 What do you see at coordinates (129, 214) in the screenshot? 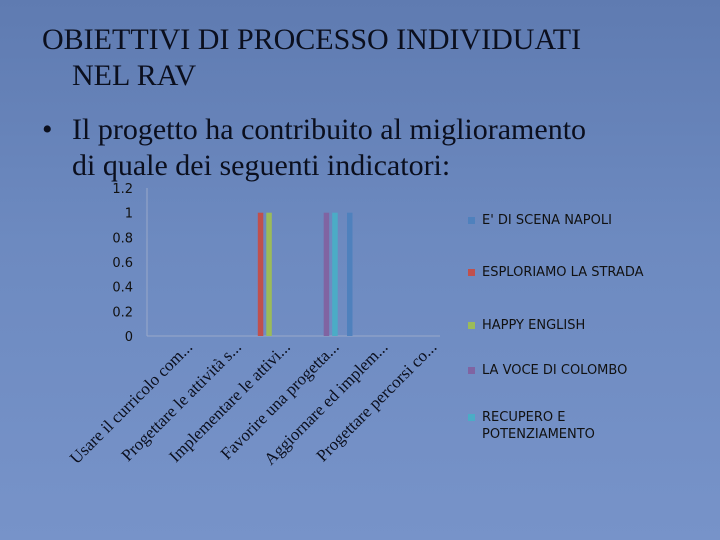
I see `y-tick-label: 1` at bounding box center [129, 214].